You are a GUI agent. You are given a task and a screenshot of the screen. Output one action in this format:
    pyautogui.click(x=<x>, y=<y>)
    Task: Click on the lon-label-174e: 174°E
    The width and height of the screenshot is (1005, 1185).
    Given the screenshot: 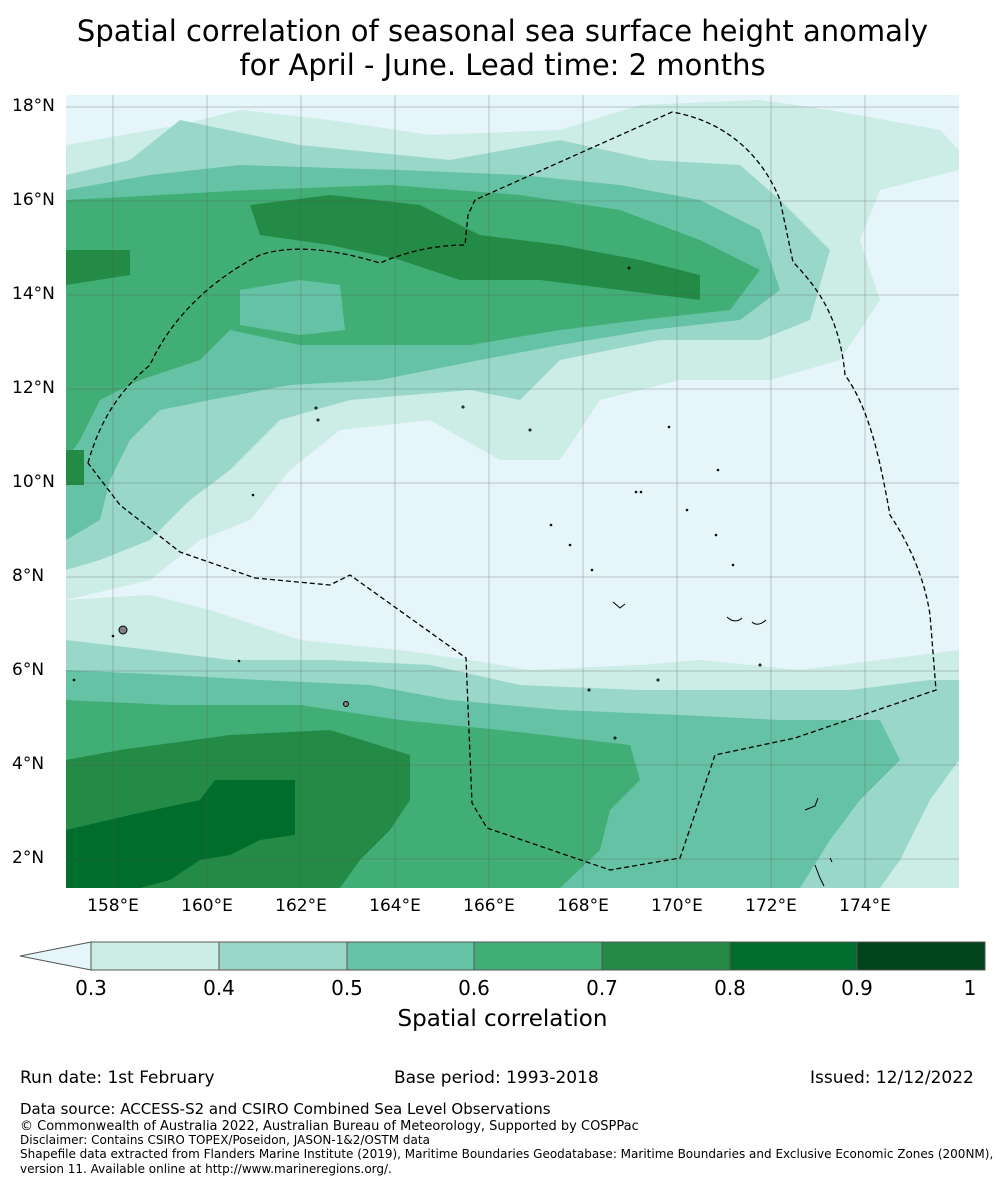 What is the action you would take?
    pyautogui.click(x=865, y=906)
    